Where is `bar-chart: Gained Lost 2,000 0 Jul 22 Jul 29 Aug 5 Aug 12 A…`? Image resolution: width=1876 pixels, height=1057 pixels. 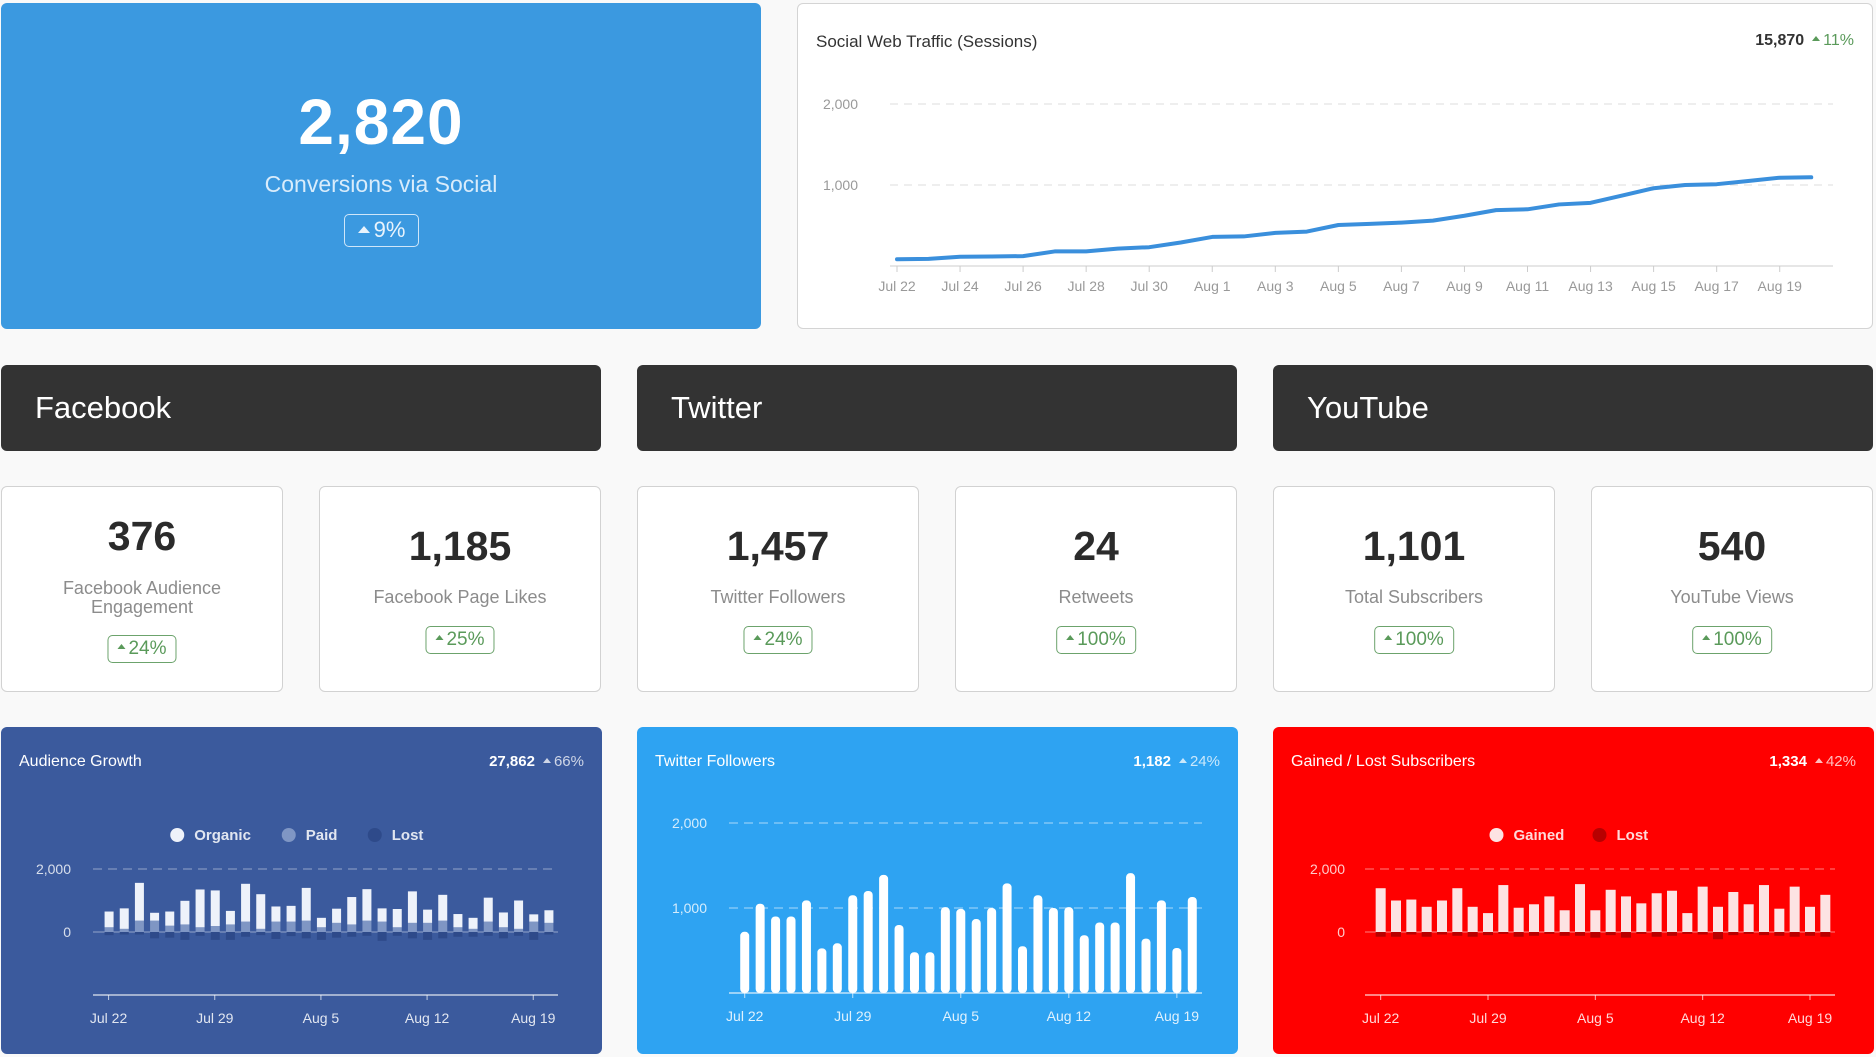
bar-chart: Gained Lost 2,000 0 Jul 22 Jul 29 Aug 5 Aug 12 A… is located at coordinates (1572, 926).